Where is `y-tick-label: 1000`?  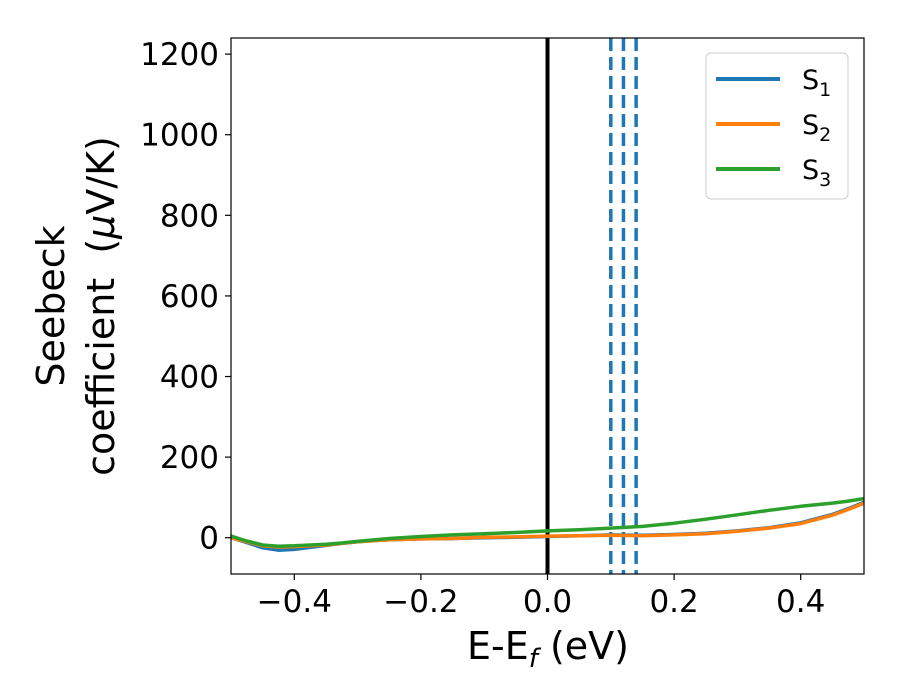
y-tick-label: 1000 is located at coordinates (179, 136).